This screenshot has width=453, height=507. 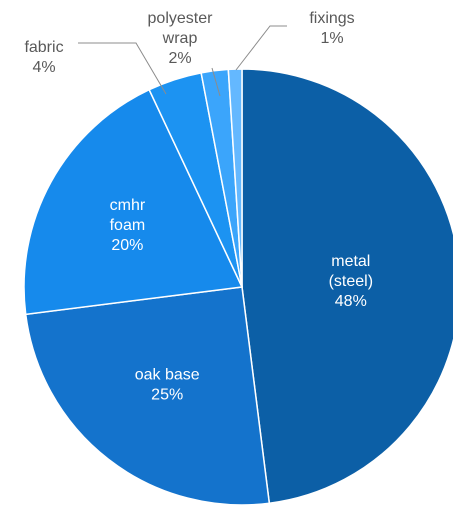 I want to click on slice-label-polyester-wrap: polyester wrap 2%, so click(x=181, y=38).